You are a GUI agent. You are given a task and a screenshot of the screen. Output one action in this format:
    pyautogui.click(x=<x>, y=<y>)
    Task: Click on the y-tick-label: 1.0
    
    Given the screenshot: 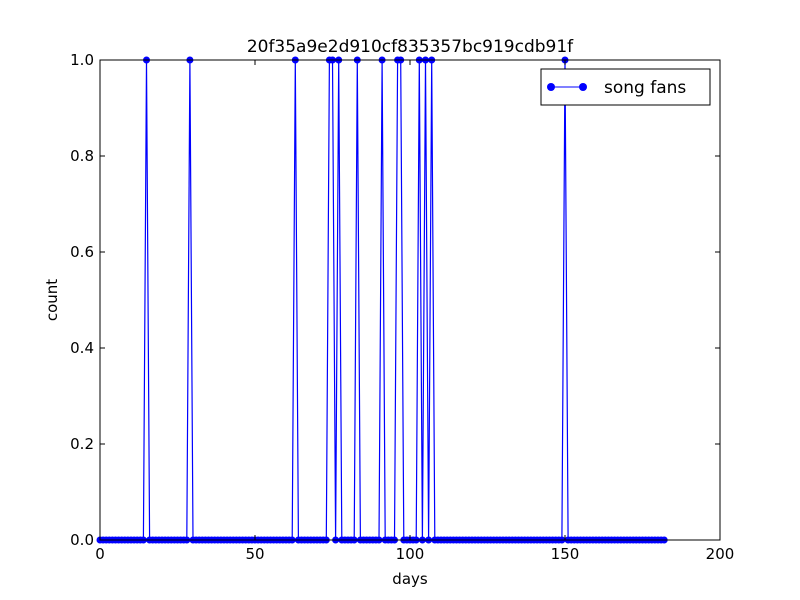 What is the action you would take?
    pyautogui.click(x=82, y=60)
    